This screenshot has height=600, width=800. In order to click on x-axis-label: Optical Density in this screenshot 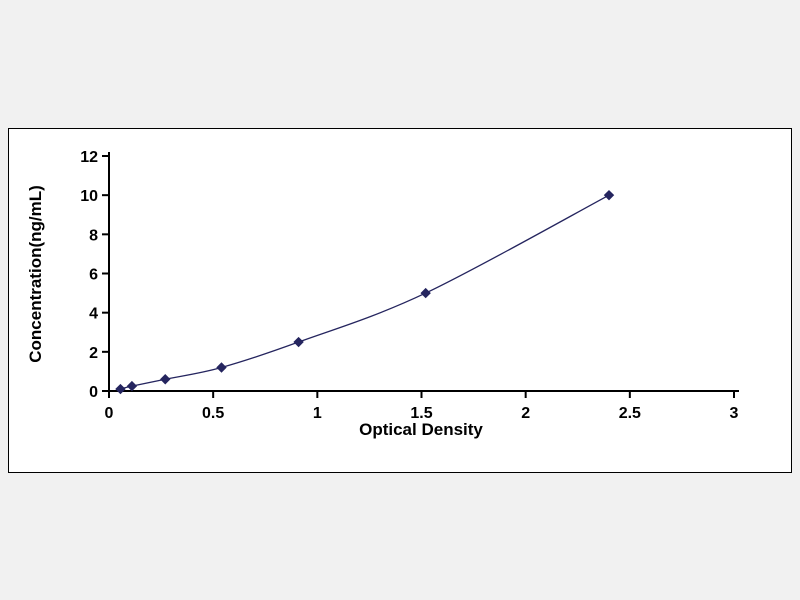, I will do `click(421, 429)`.